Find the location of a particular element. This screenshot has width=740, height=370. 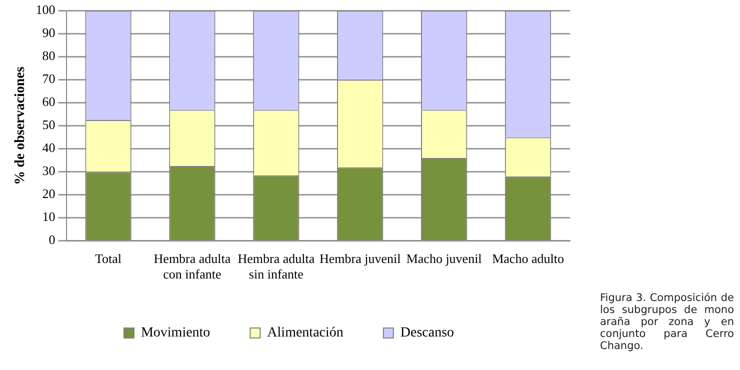

y-tick-label: 20 is located at coordinates (49, 194).